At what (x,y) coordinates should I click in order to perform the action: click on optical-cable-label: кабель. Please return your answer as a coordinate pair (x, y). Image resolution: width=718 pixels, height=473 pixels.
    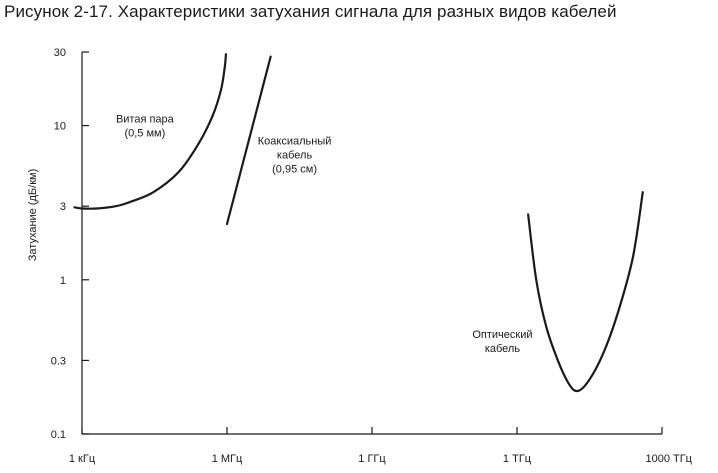
    Looking at the image, I should click on (503, 349).